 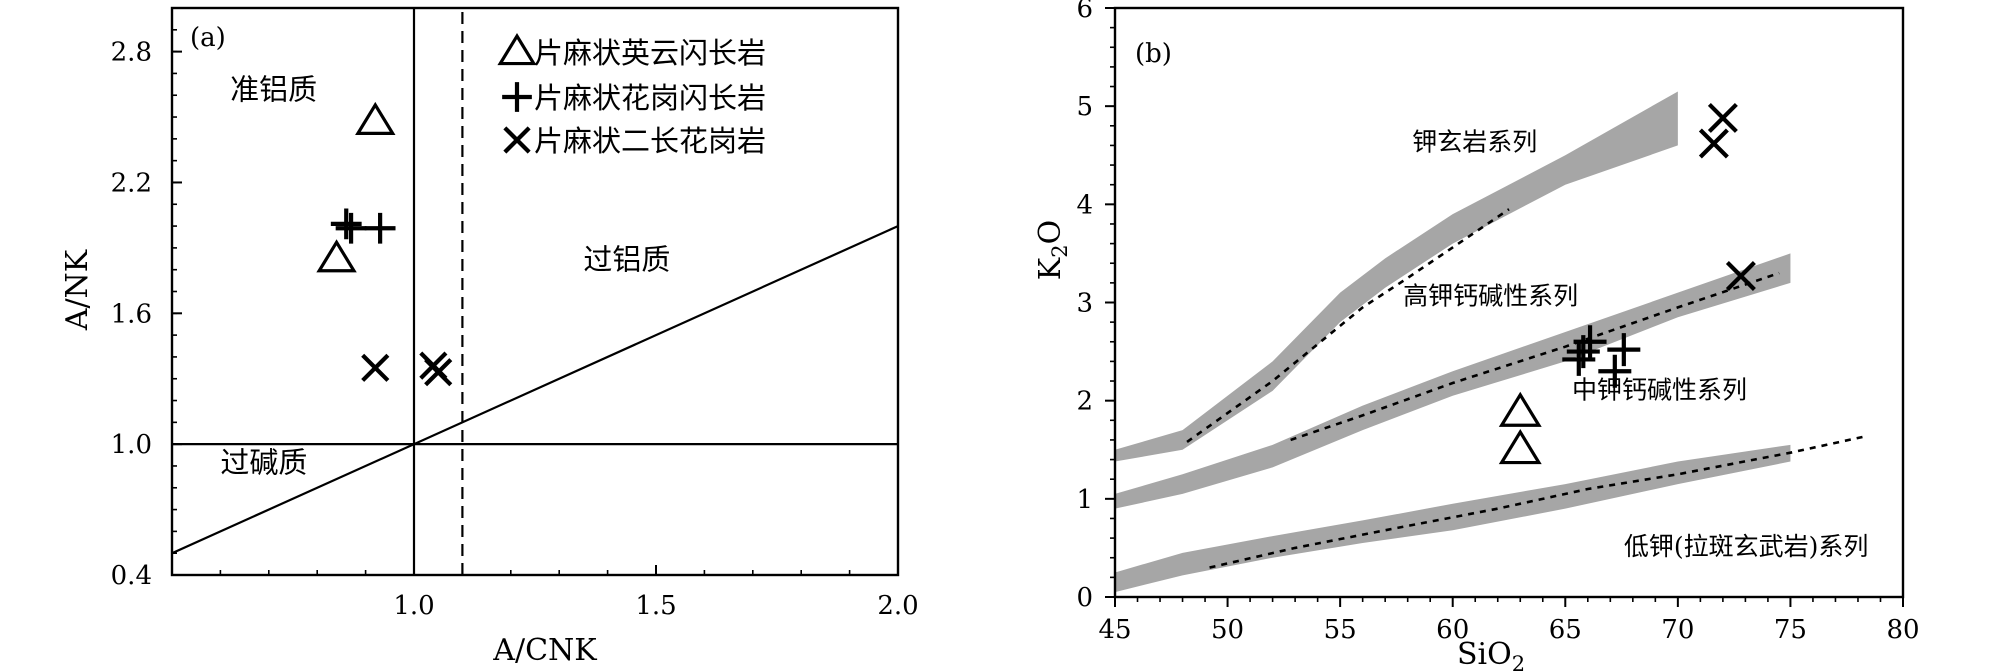 What do you see at coordinates (650, 98) in the screenshot?
I see `legend-label-1: 片麻状花岗闪长岩` at bounding box center [650, 98].